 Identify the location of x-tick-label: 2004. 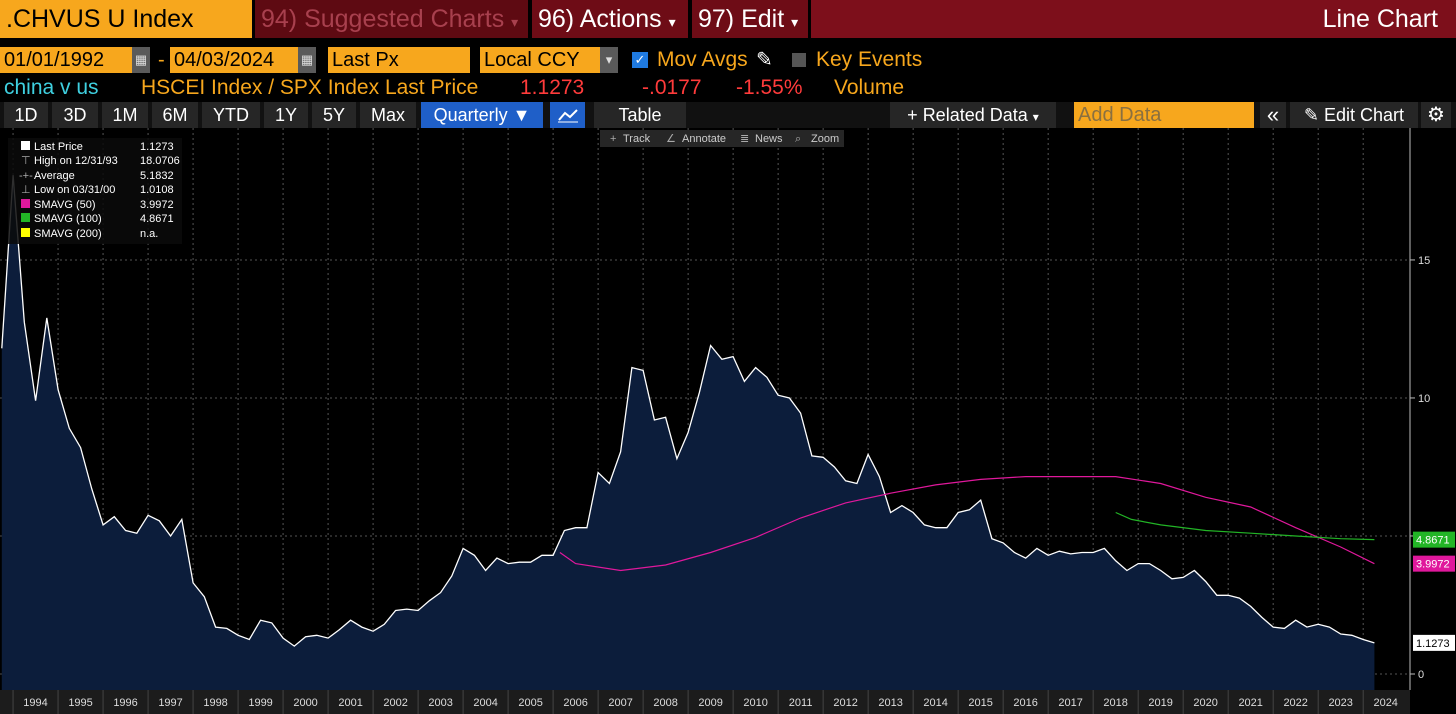
(485, 703).